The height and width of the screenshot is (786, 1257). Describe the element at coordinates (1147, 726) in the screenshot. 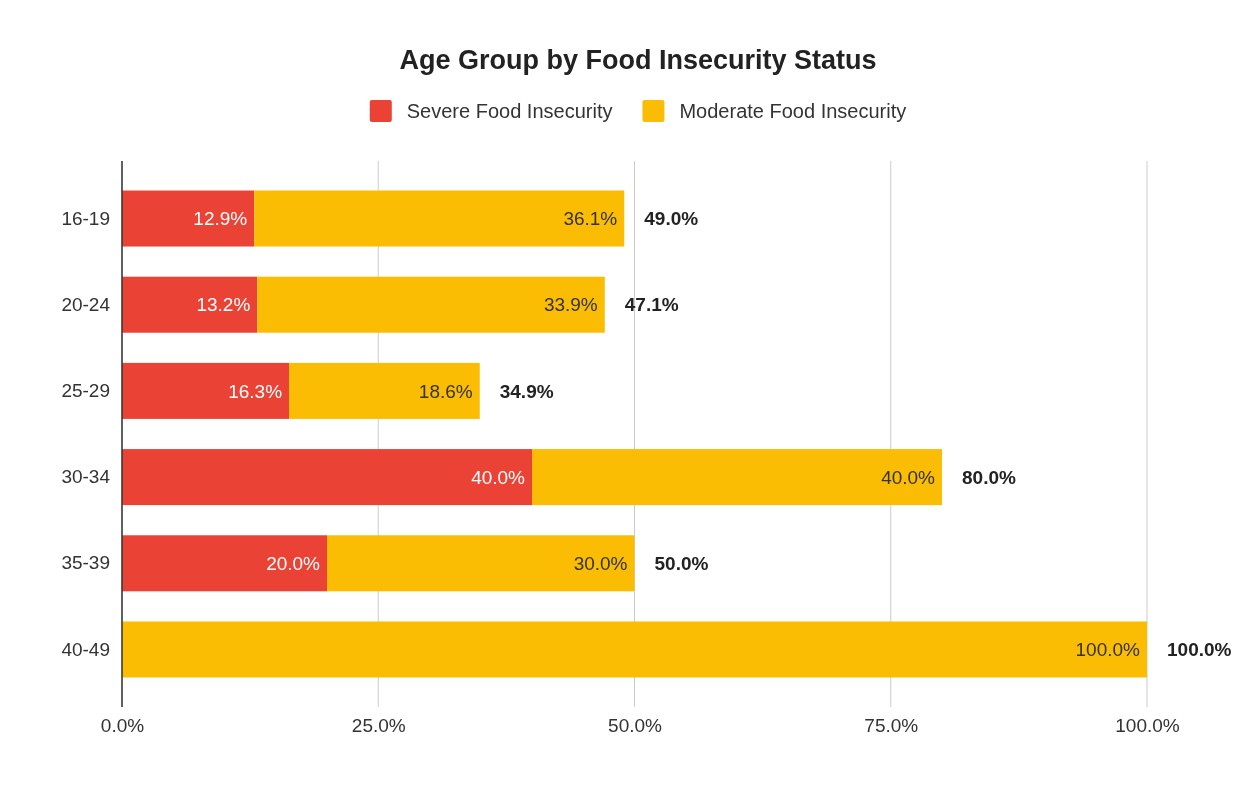

I see `x-tick-label: 100.0%` at that location.